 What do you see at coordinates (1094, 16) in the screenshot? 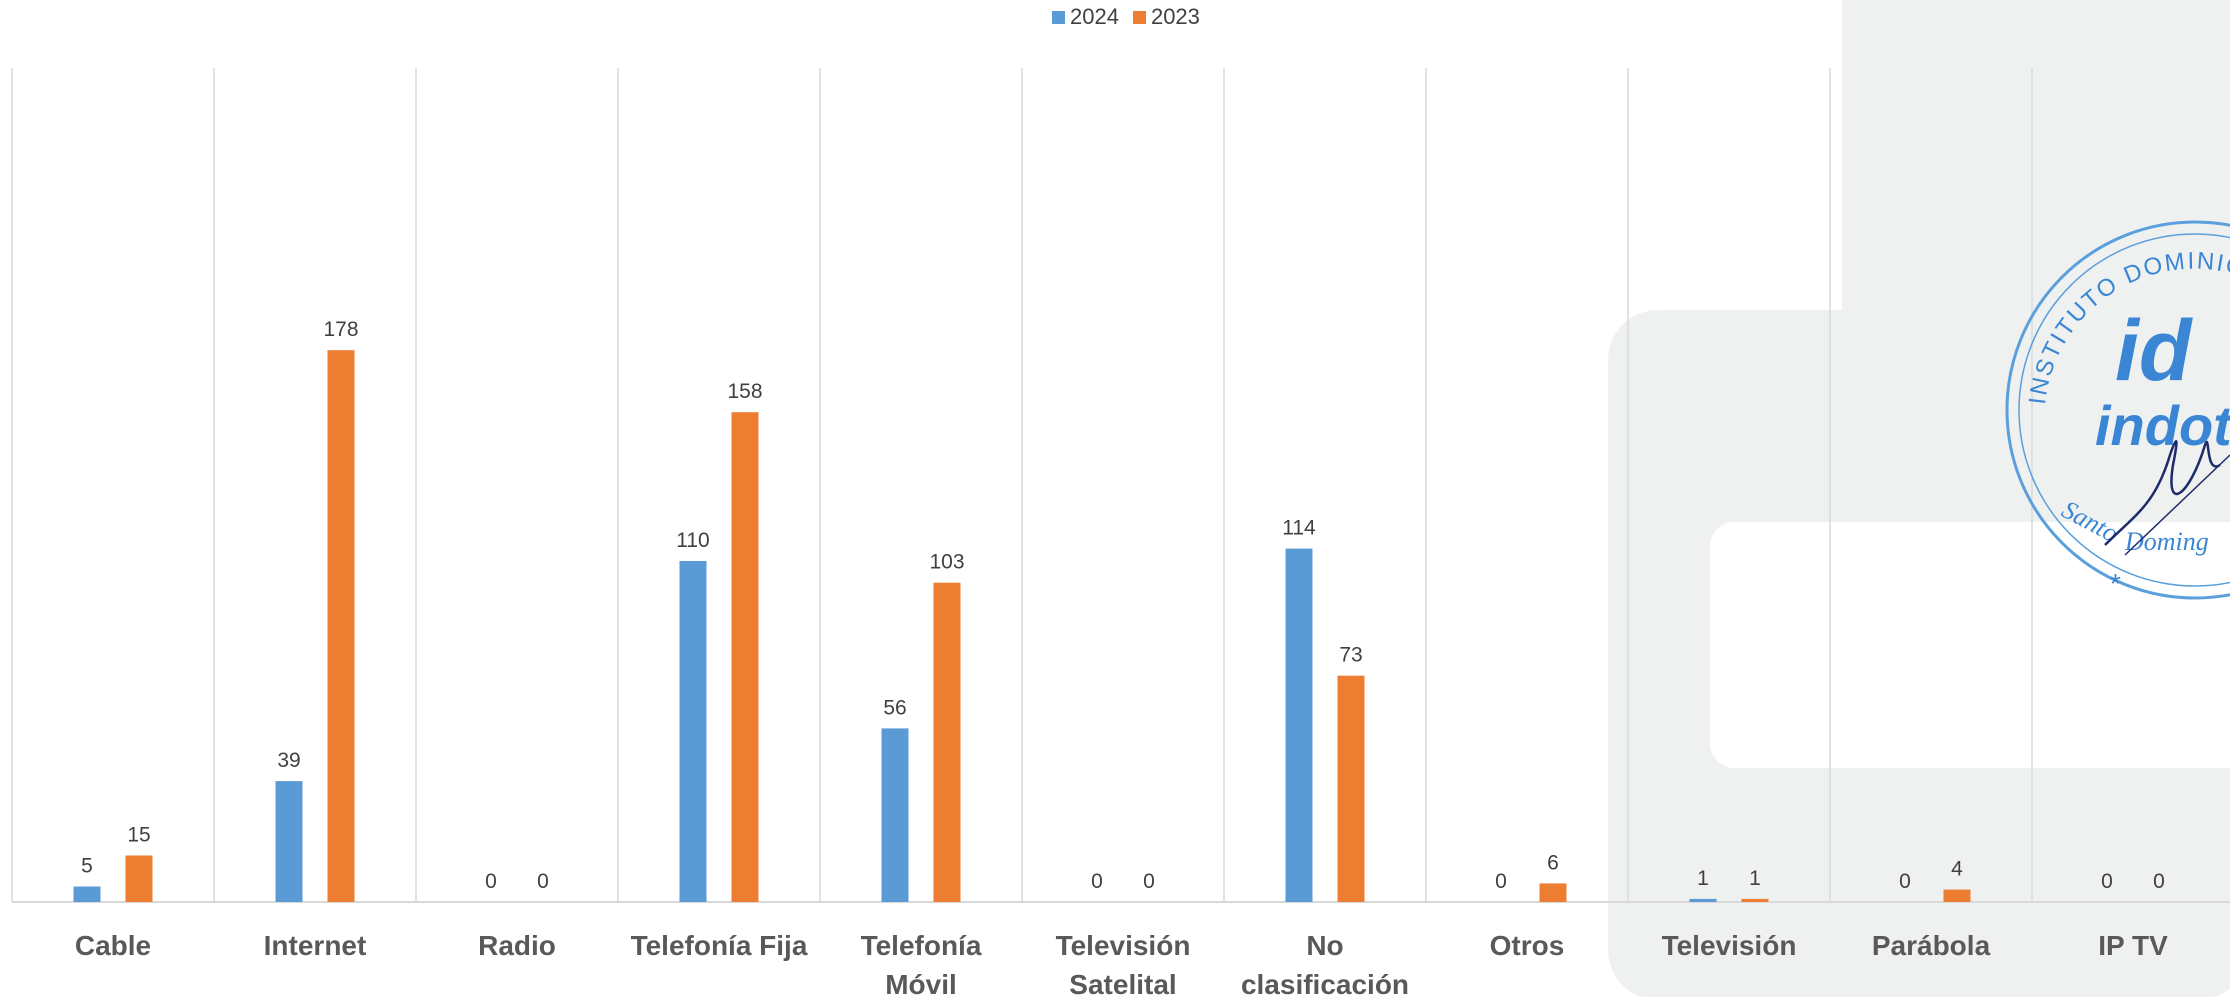
I see `legend-label-2024: 2024` at bounding box center [1094, 16].